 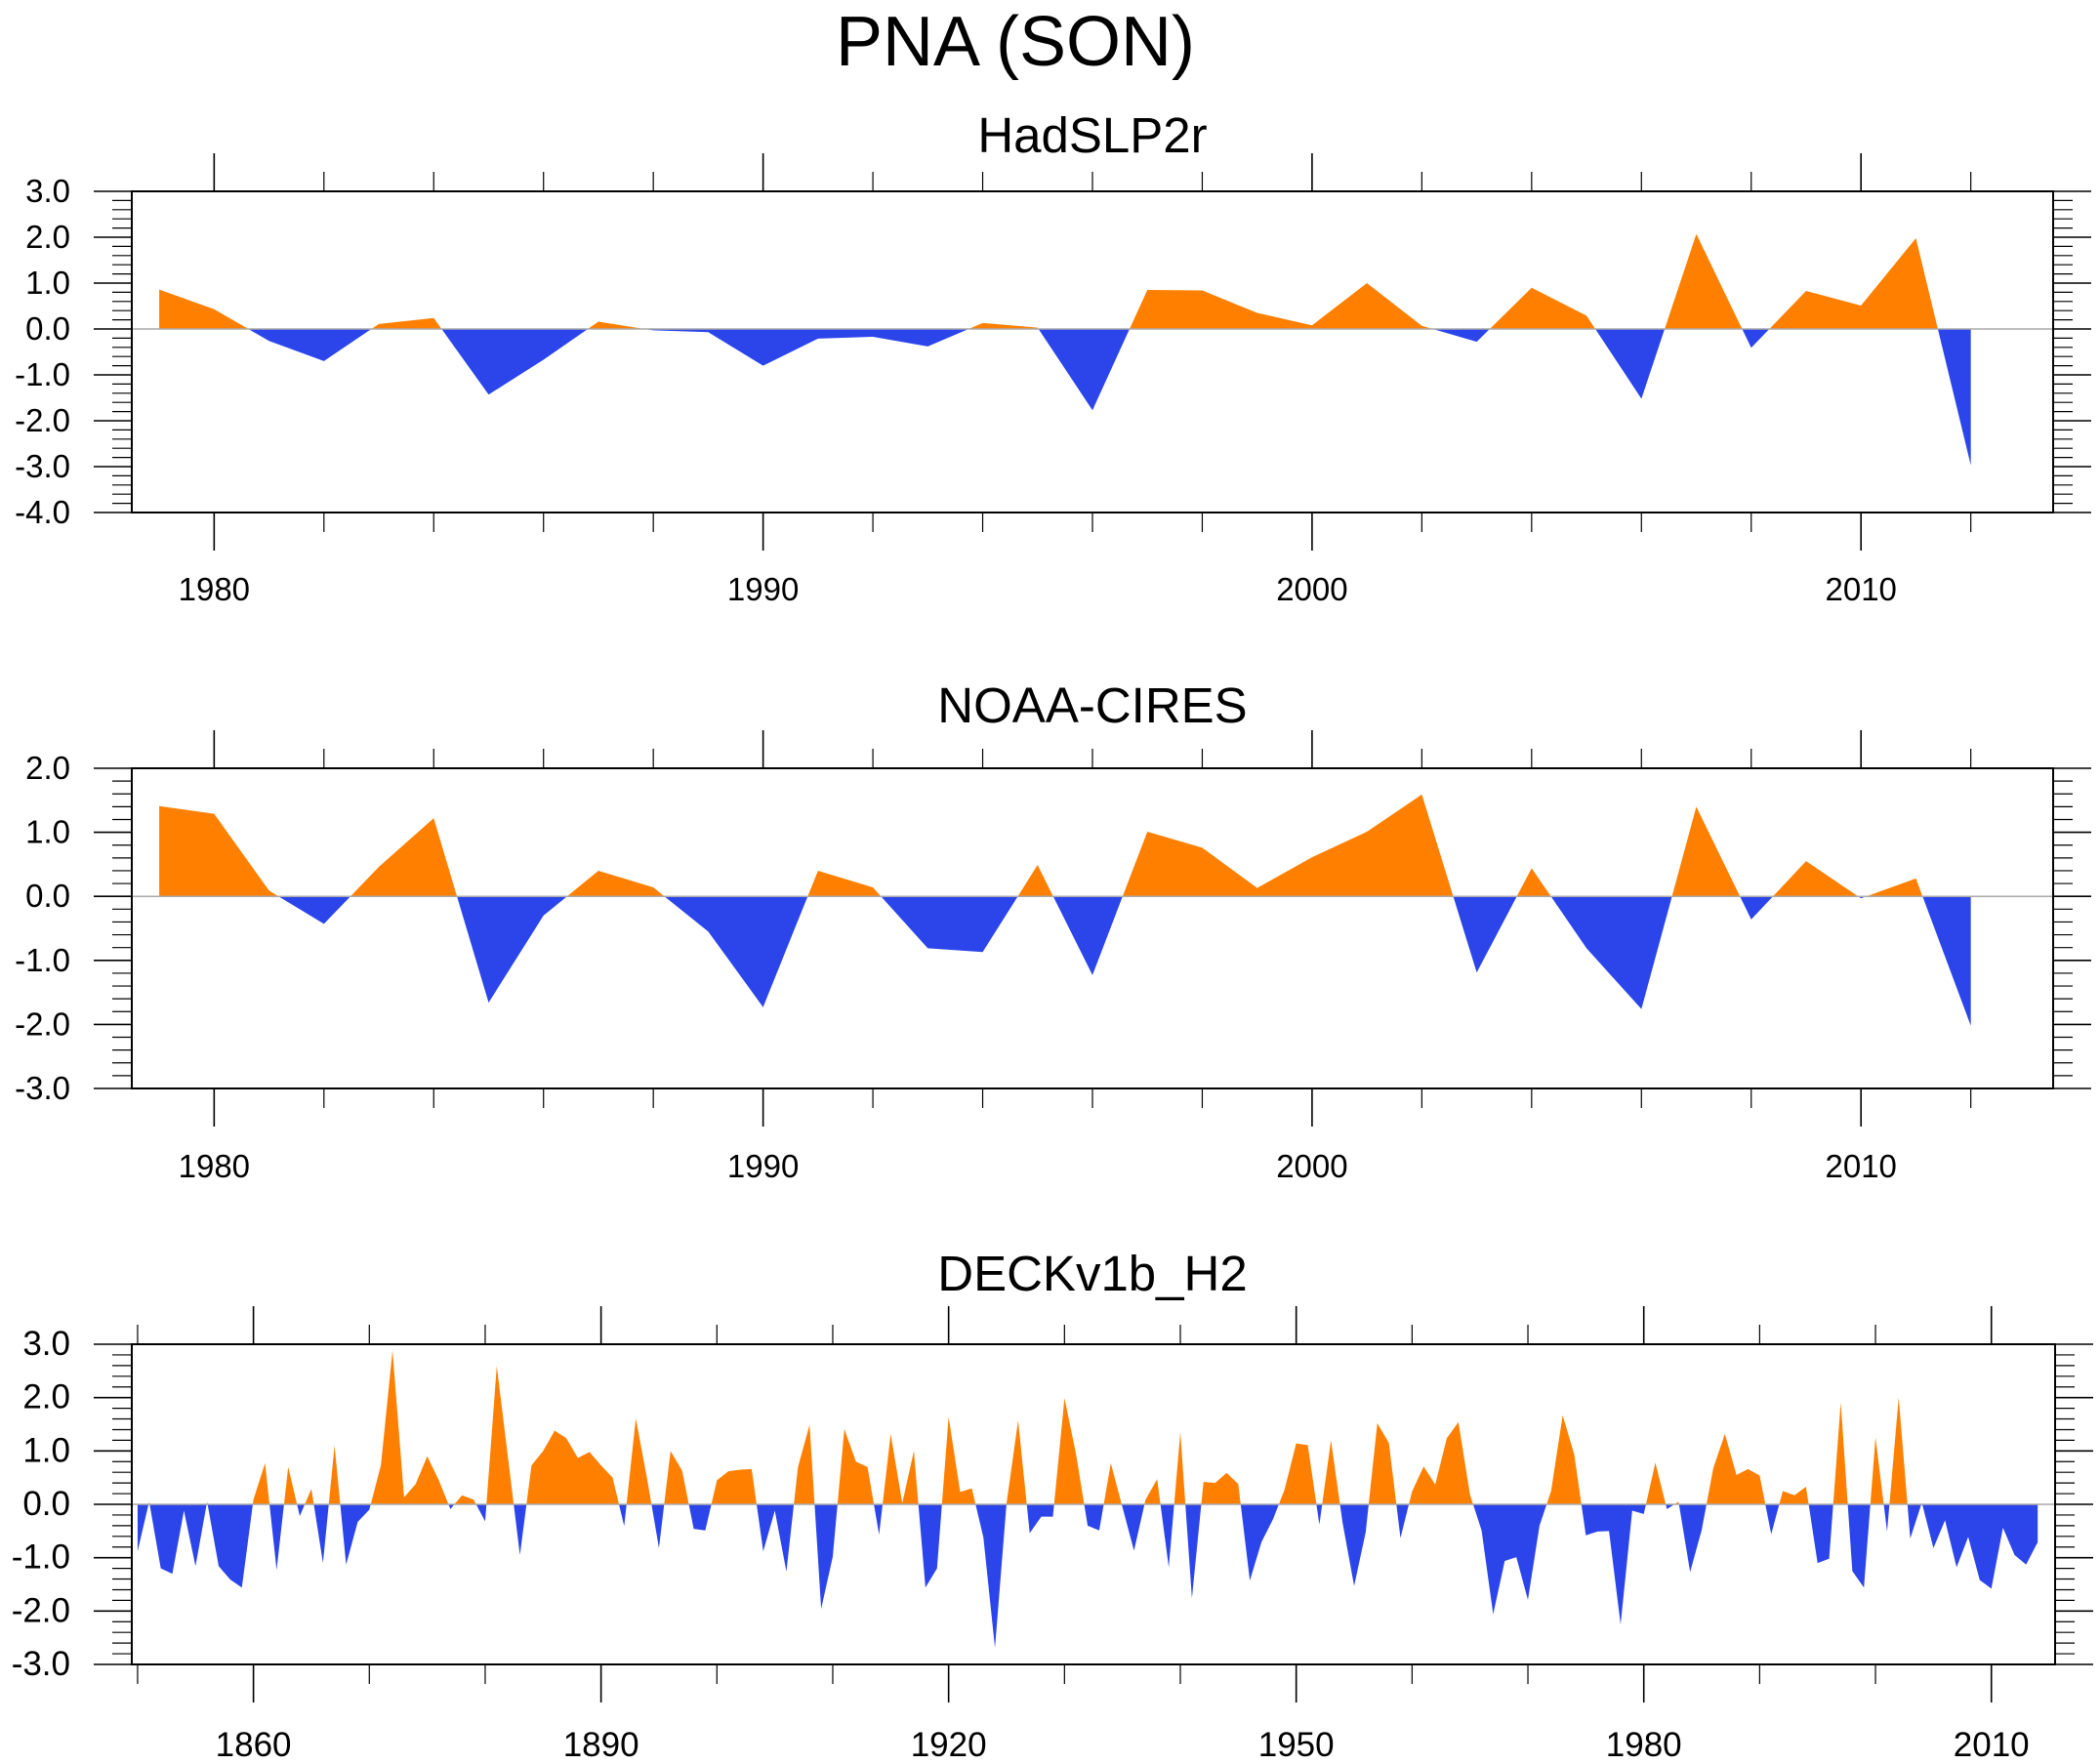 I want to click on panel-title-hadslp2r: HadSLP2r, so click(x=1092, y=135).